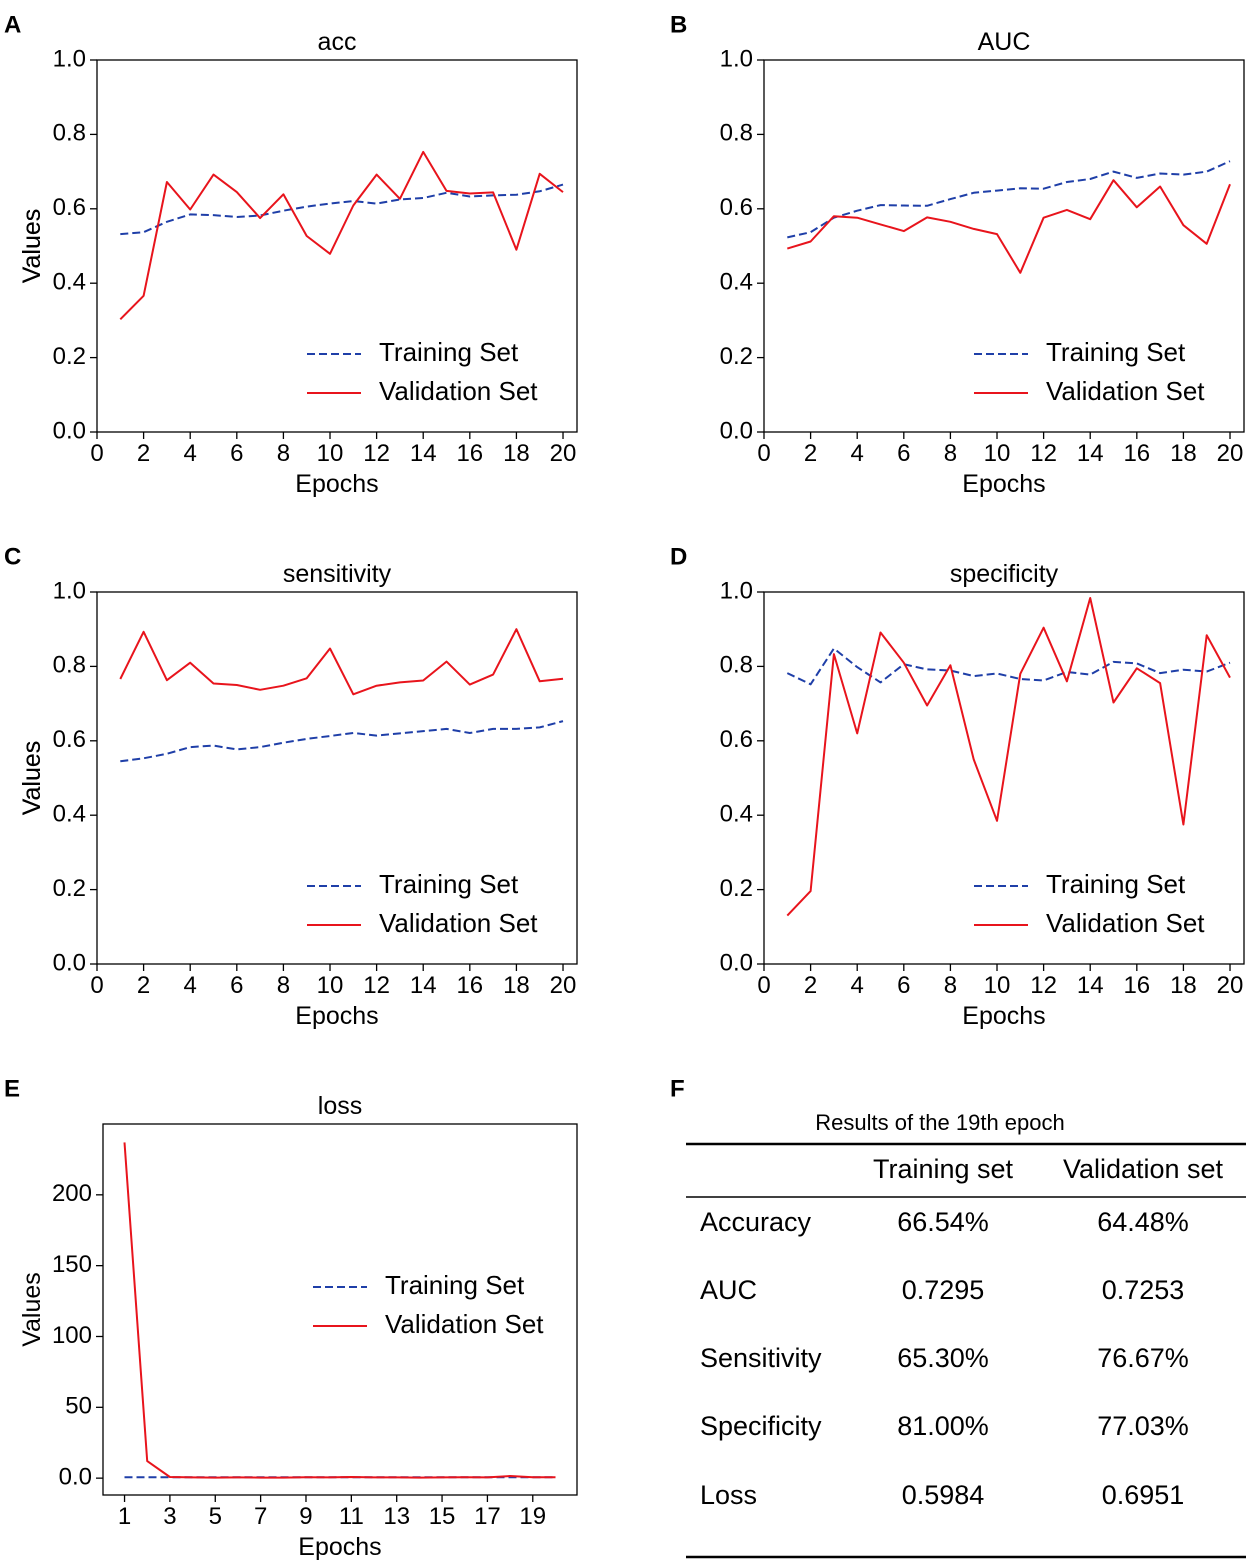 This screenshot has height=1560, width=1248. Describe the element at coordinates (678, 556) in the screenshot. I see `panel-letter-d: D` at that location.